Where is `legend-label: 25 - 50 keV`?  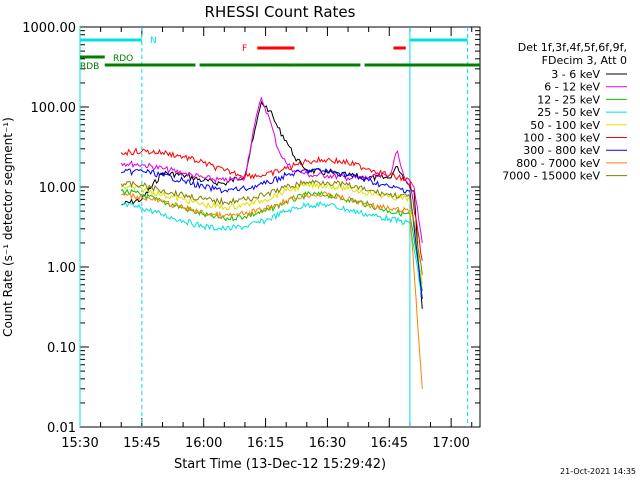
legend-label: 25 - 50 keV is located at coordinates (568, 112).